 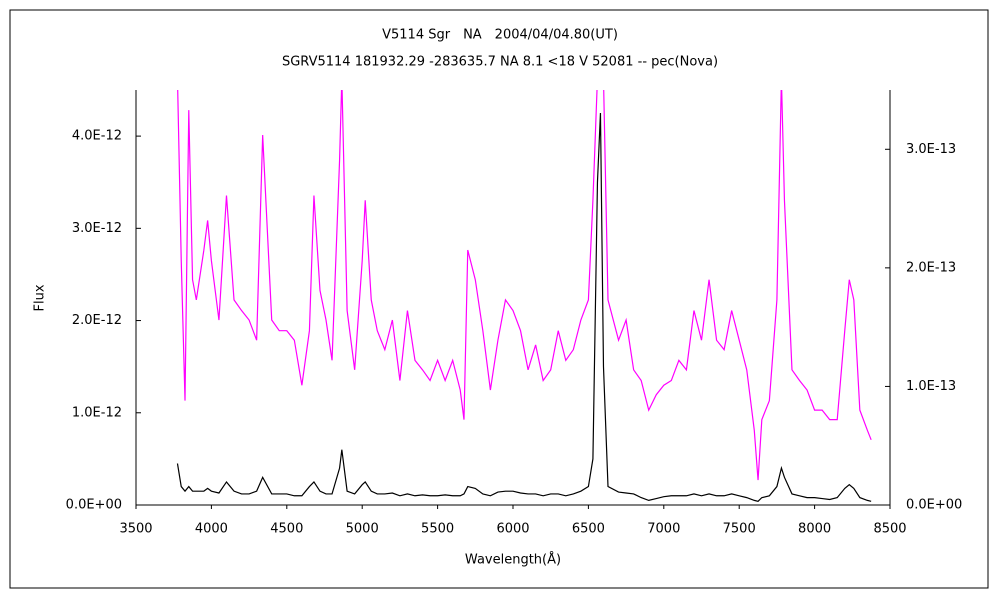 What do you see at coordinates (97, 228) in the screenshot?
I see `y-tick-label: 3.0E-12` at bounding box center [97, 228].